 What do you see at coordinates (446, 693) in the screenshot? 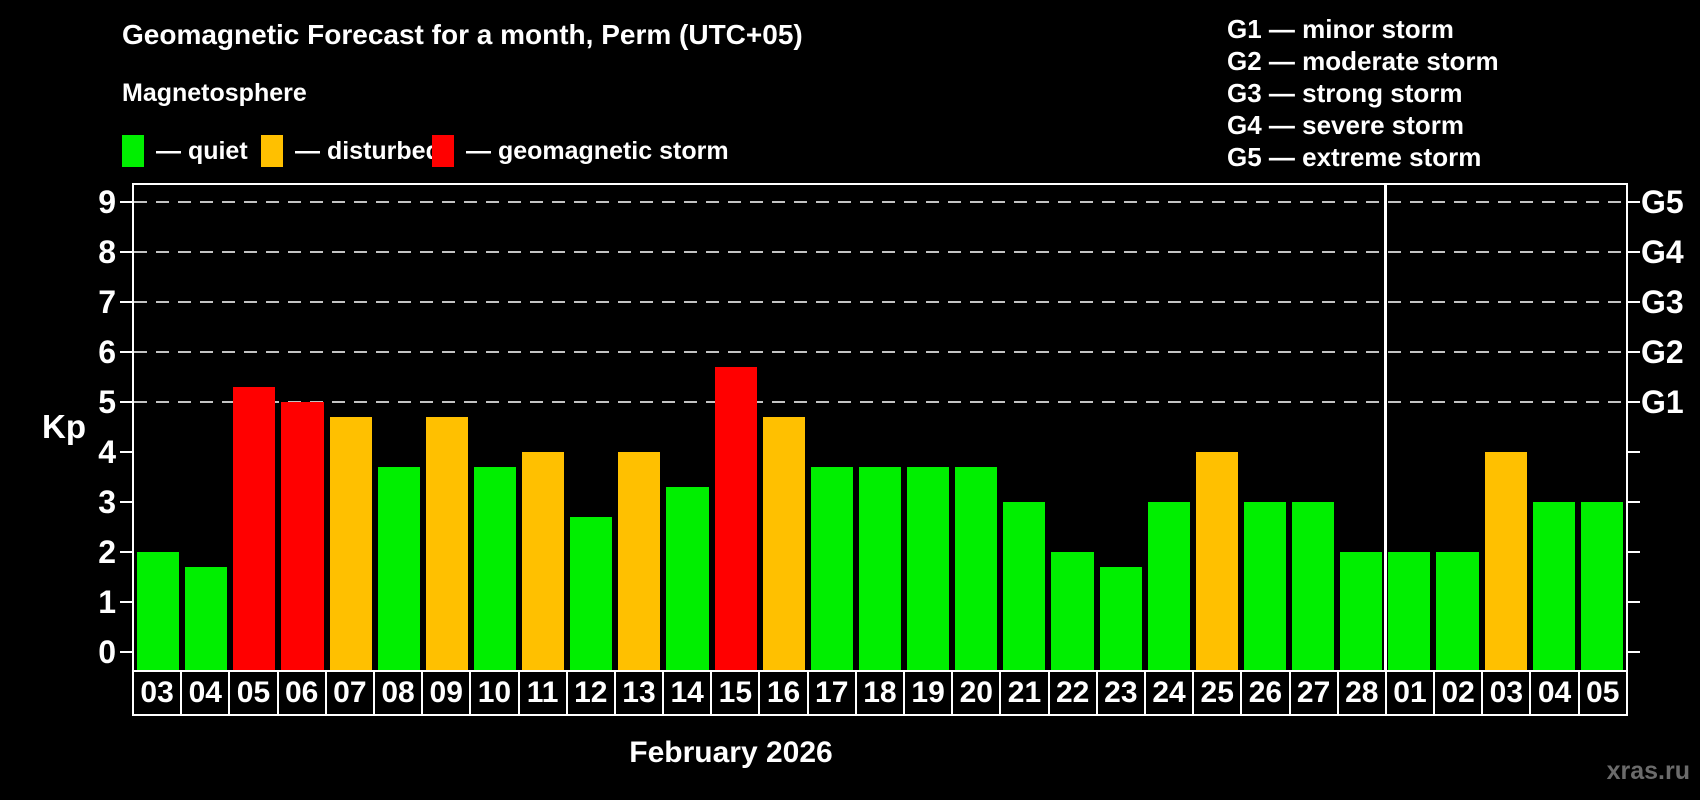
I see `date-cell-feb-09: 09` at bounding box center [446, 693].